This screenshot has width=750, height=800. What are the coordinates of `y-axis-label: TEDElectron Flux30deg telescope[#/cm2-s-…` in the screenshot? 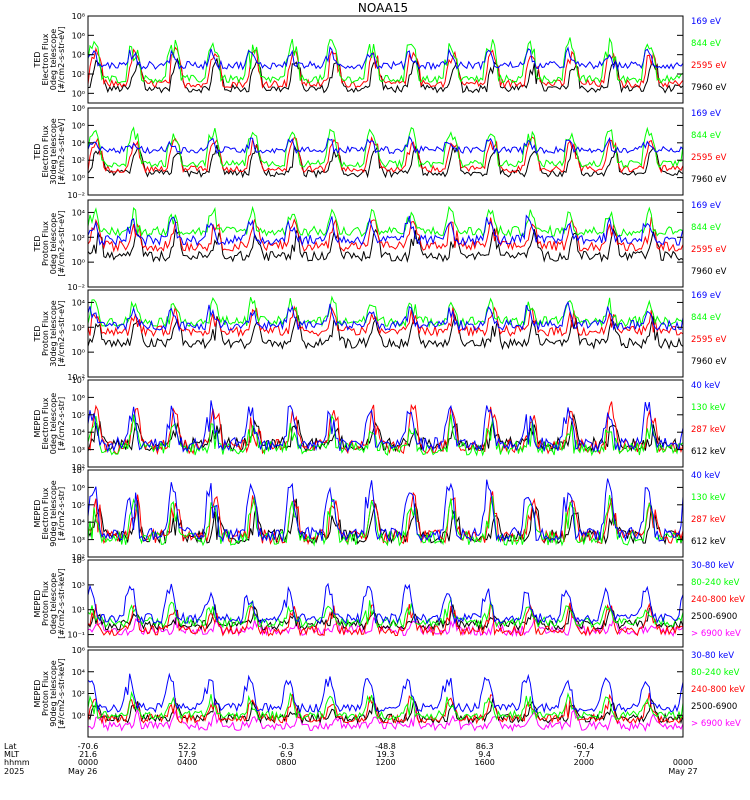 It's located at (49, 151).